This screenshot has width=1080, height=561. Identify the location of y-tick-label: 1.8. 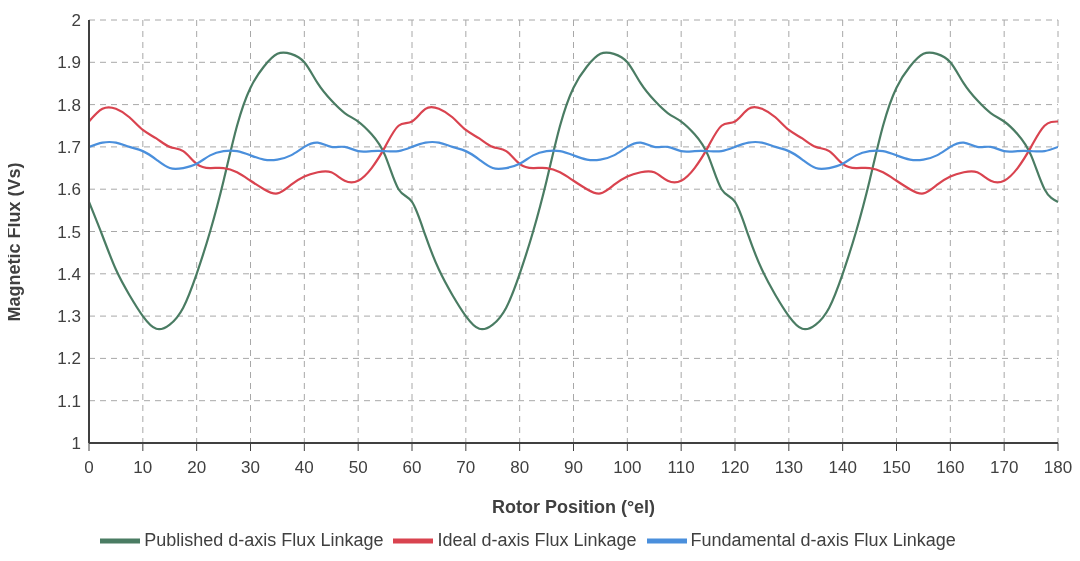
(69, 105).